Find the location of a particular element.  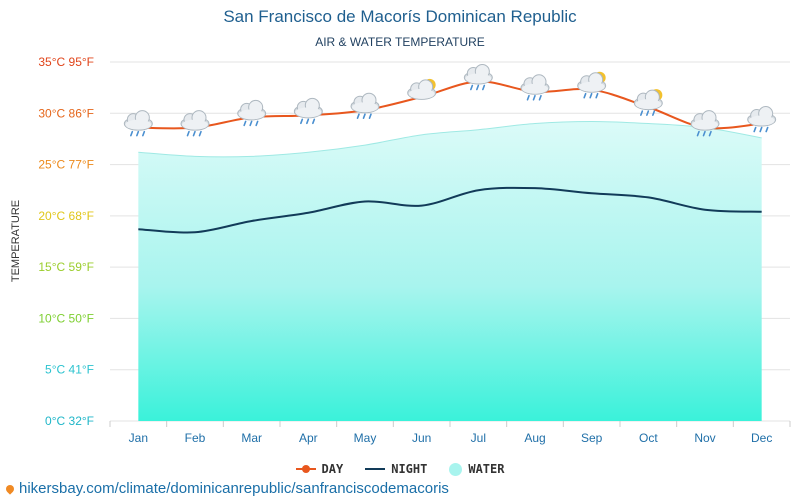

day-line is located at coordinates (450, 105).